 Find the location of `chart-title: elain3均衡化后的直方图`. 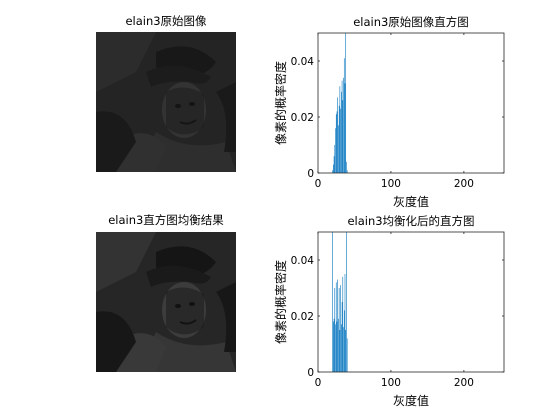

chart-title: elain3均衡化后的直方图 is located at coordinates (410, 221).